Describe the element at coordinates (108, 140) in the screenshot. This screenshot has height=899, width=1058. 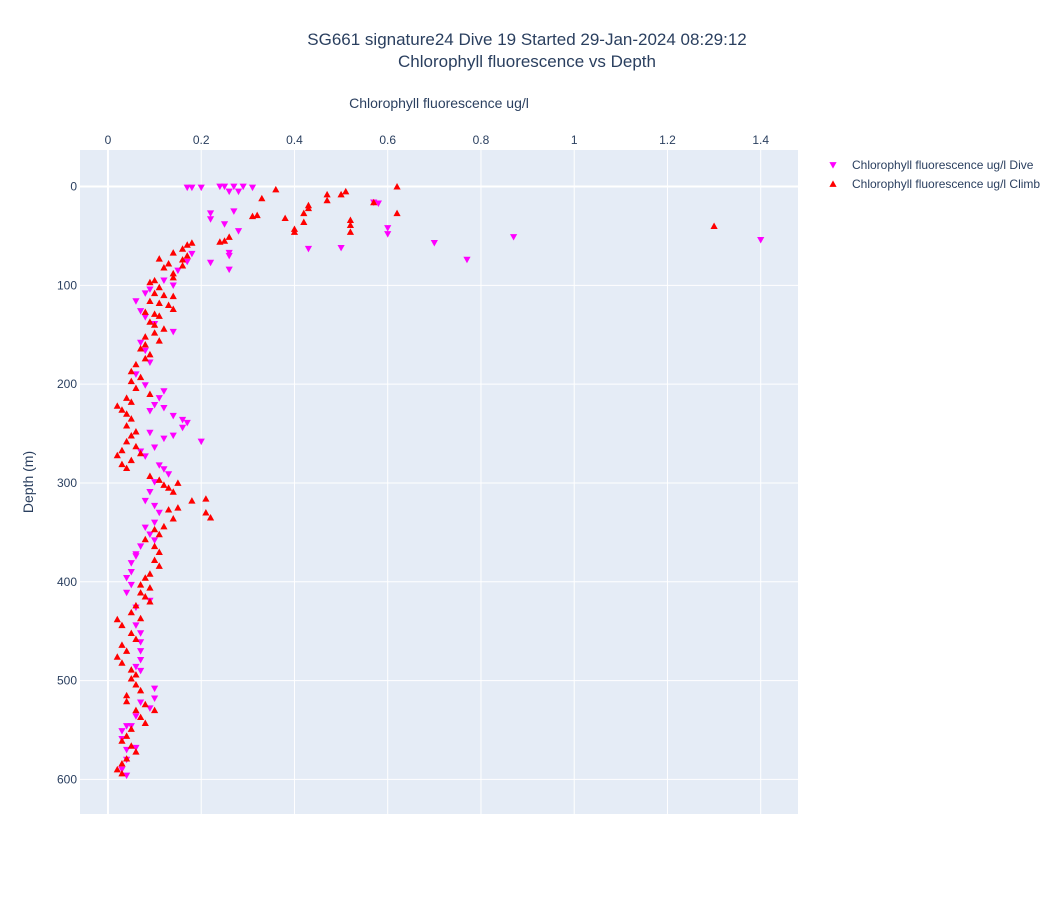
I see `x-tick-label: 0` at that location.